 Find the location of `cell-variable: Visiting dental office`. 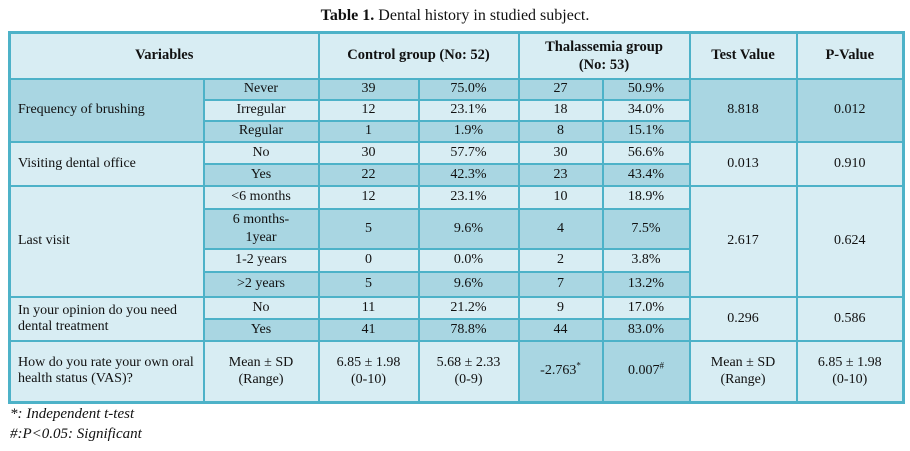

cell-variable: Visiting dental office is located at coordinates (106, 163).